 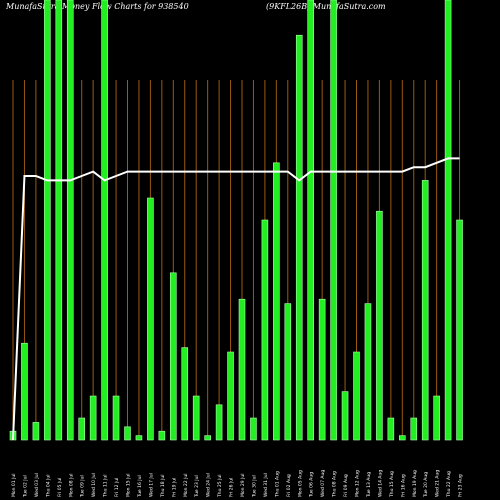 What do you see at coordinates (346, 485) in the screenshot?
I see `x-tick-label: Fri 09 Aug` at bounding box center [346, 485].